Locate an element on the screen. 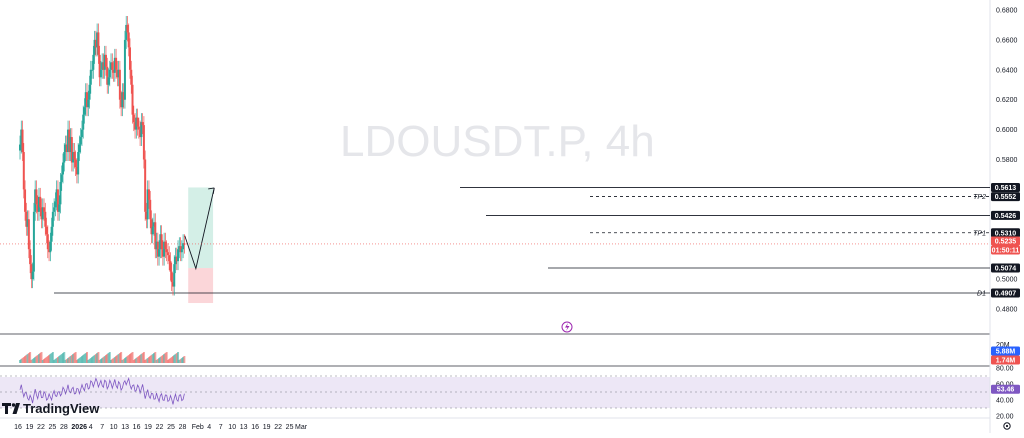  target-zone is located at coordinates (201, 228).